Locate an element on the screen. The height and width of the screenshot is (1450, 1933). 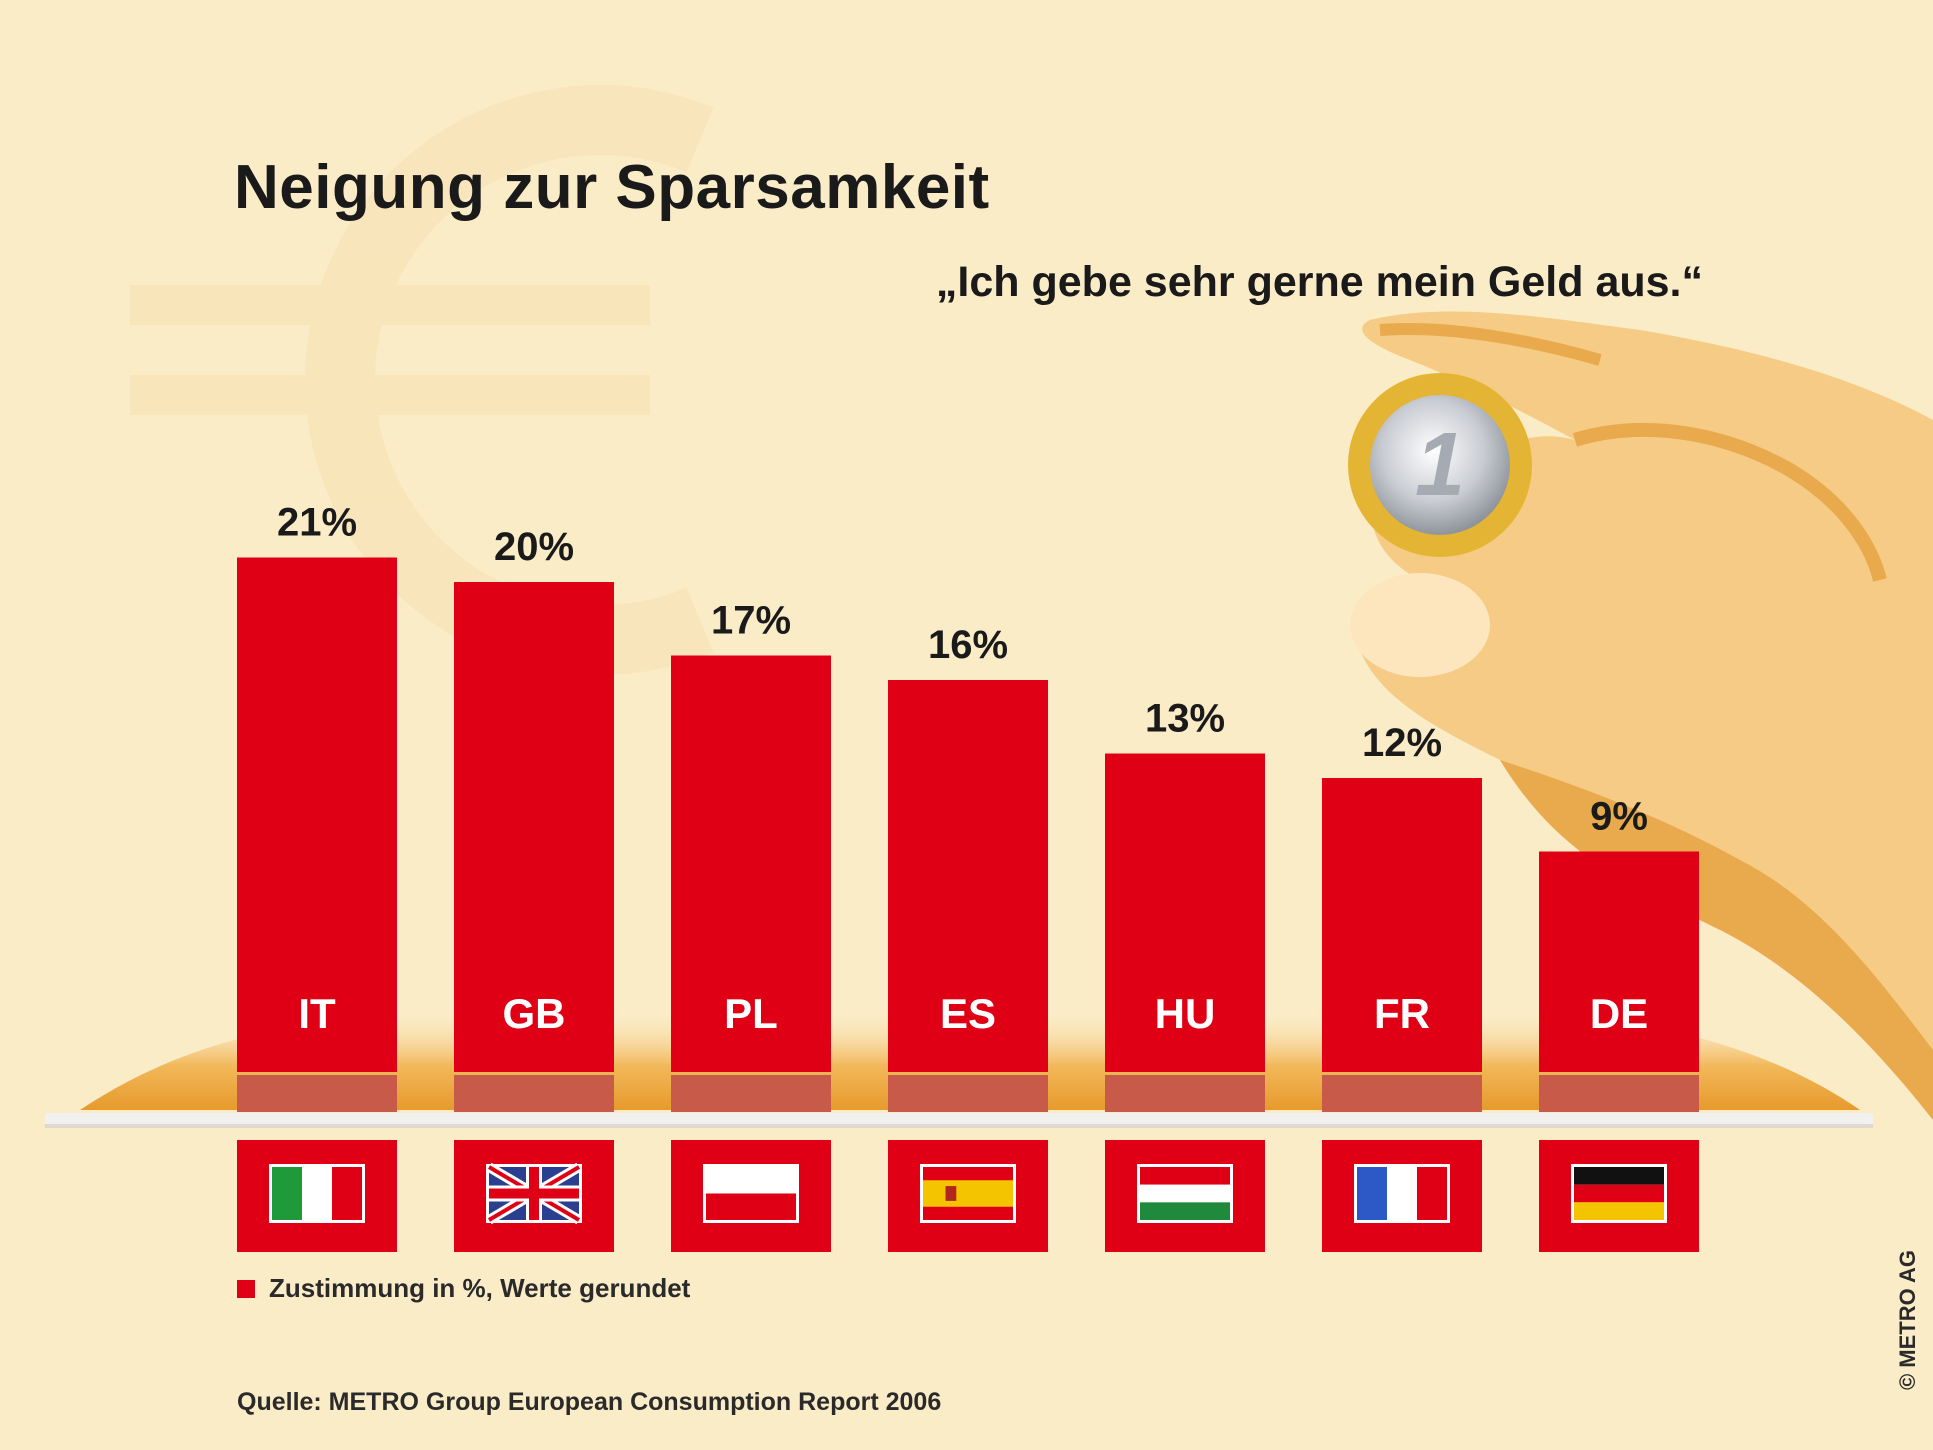
italy-flag-icon is located at coordinates (317, 1193).